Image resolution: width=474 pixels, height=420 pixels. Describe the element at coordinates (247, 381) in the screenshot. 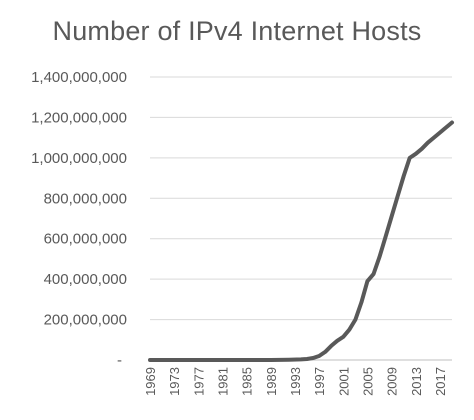

I see `x-tick-label: 1985` at that location.